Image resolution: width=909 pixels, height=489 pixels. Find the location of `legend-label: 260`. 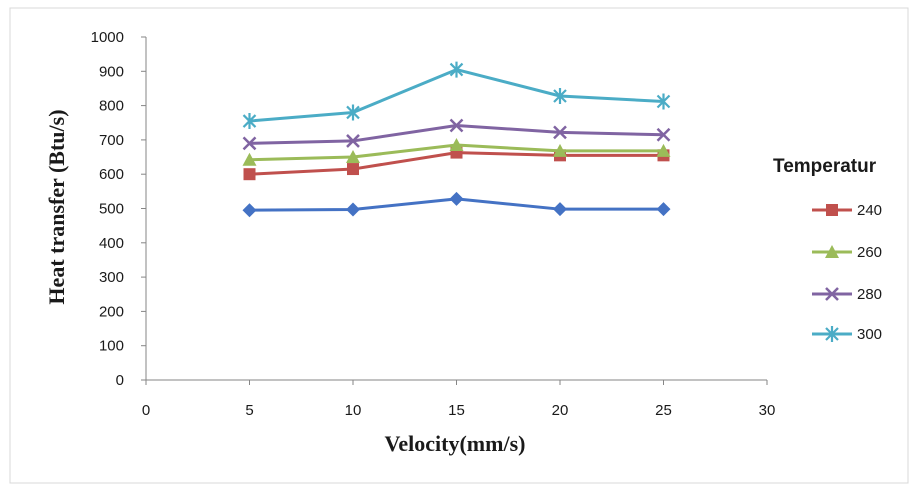

legend-label: 260 is located at coordinates (869, 252).